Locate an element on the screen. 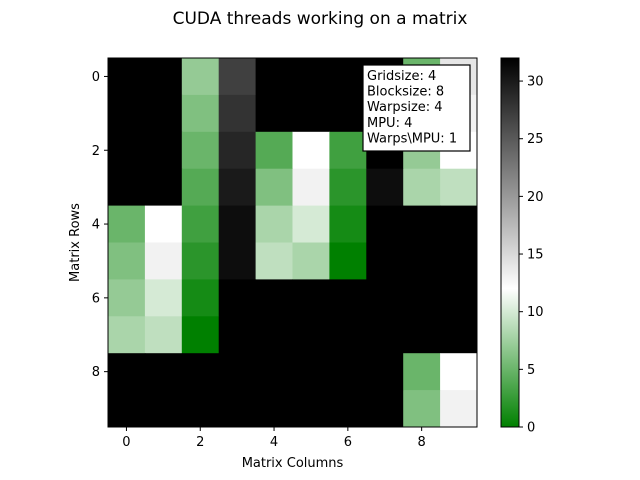 The width and height of the screenshot is (640, 480). colorbar-gradient is located at coordinates (510, 242).